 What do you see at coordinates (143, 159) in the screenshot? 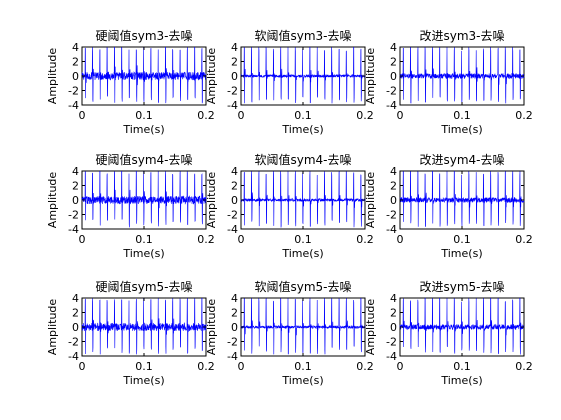
I see `subplot-title: 硬阈值sym4-去噪` at bounding box center [143, 159].